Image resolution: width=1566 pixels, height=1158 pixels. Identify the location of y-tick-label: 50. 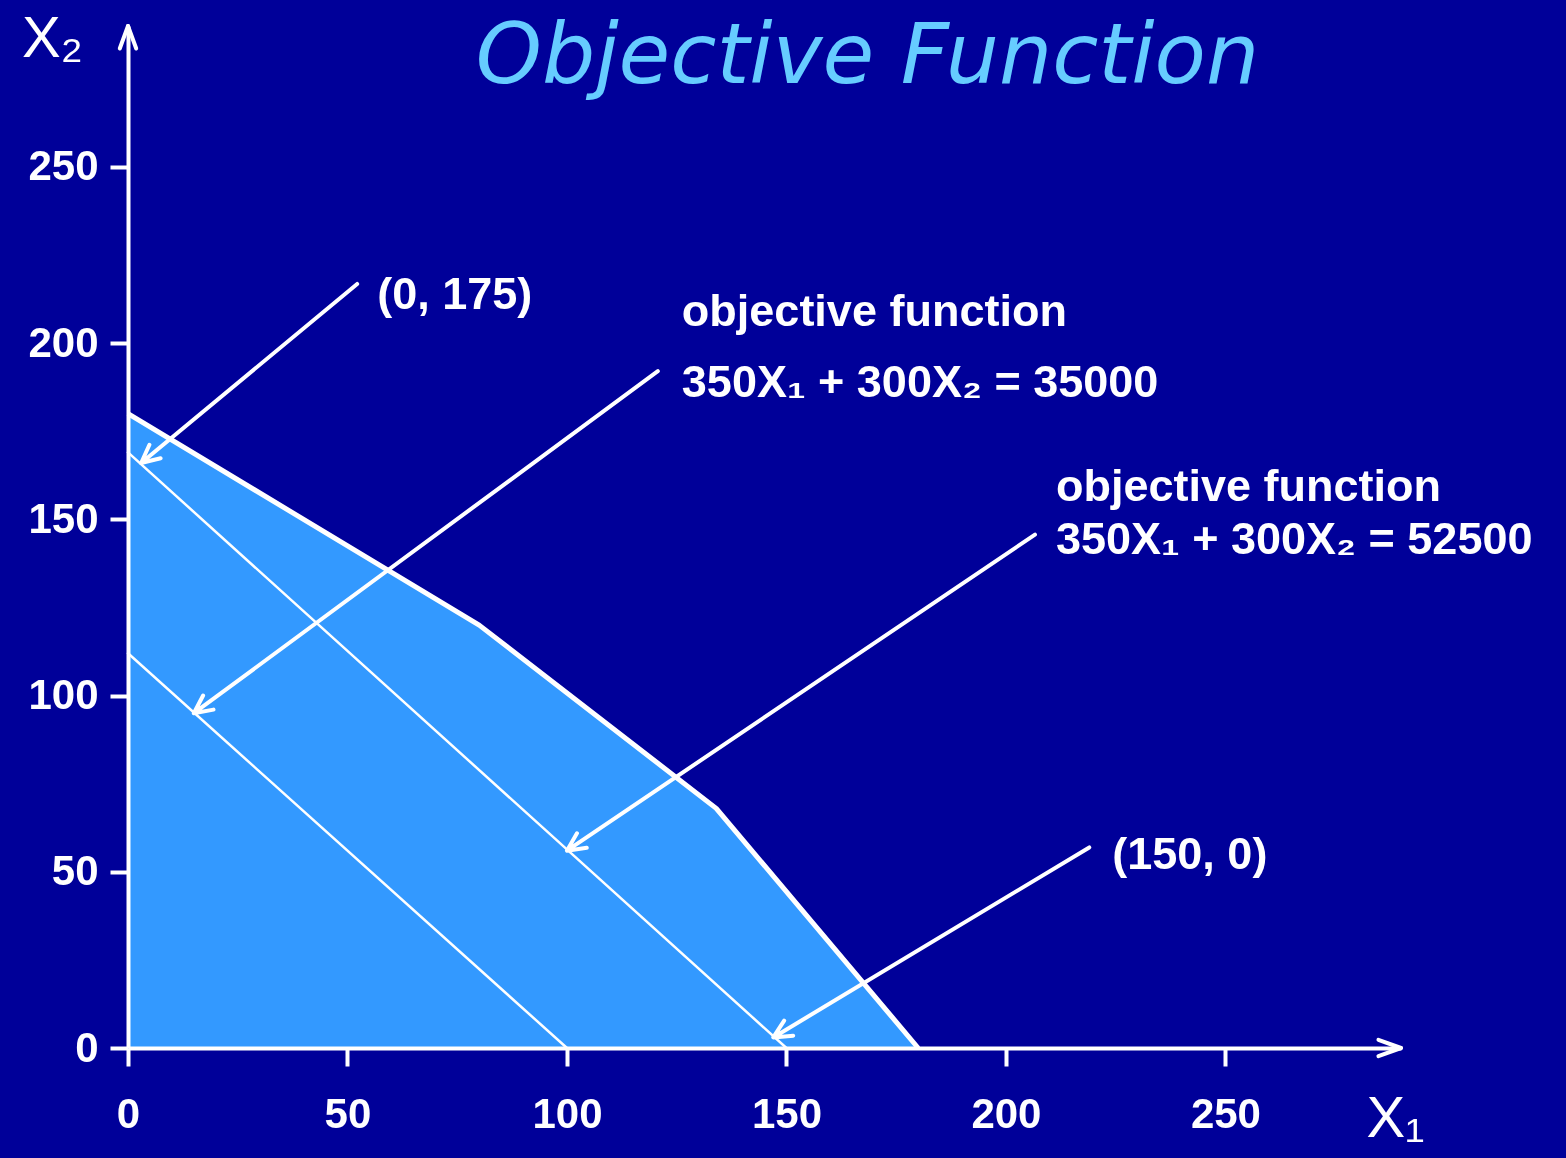
(75, 871).